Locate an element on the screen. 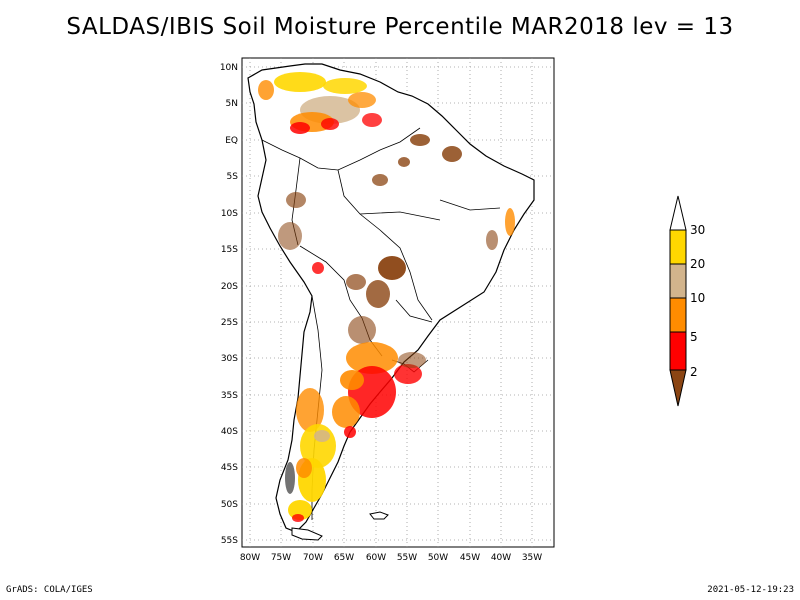 This screenshot has width=800, height=600. lon-label: 45W is located at coordinates (470, 558).